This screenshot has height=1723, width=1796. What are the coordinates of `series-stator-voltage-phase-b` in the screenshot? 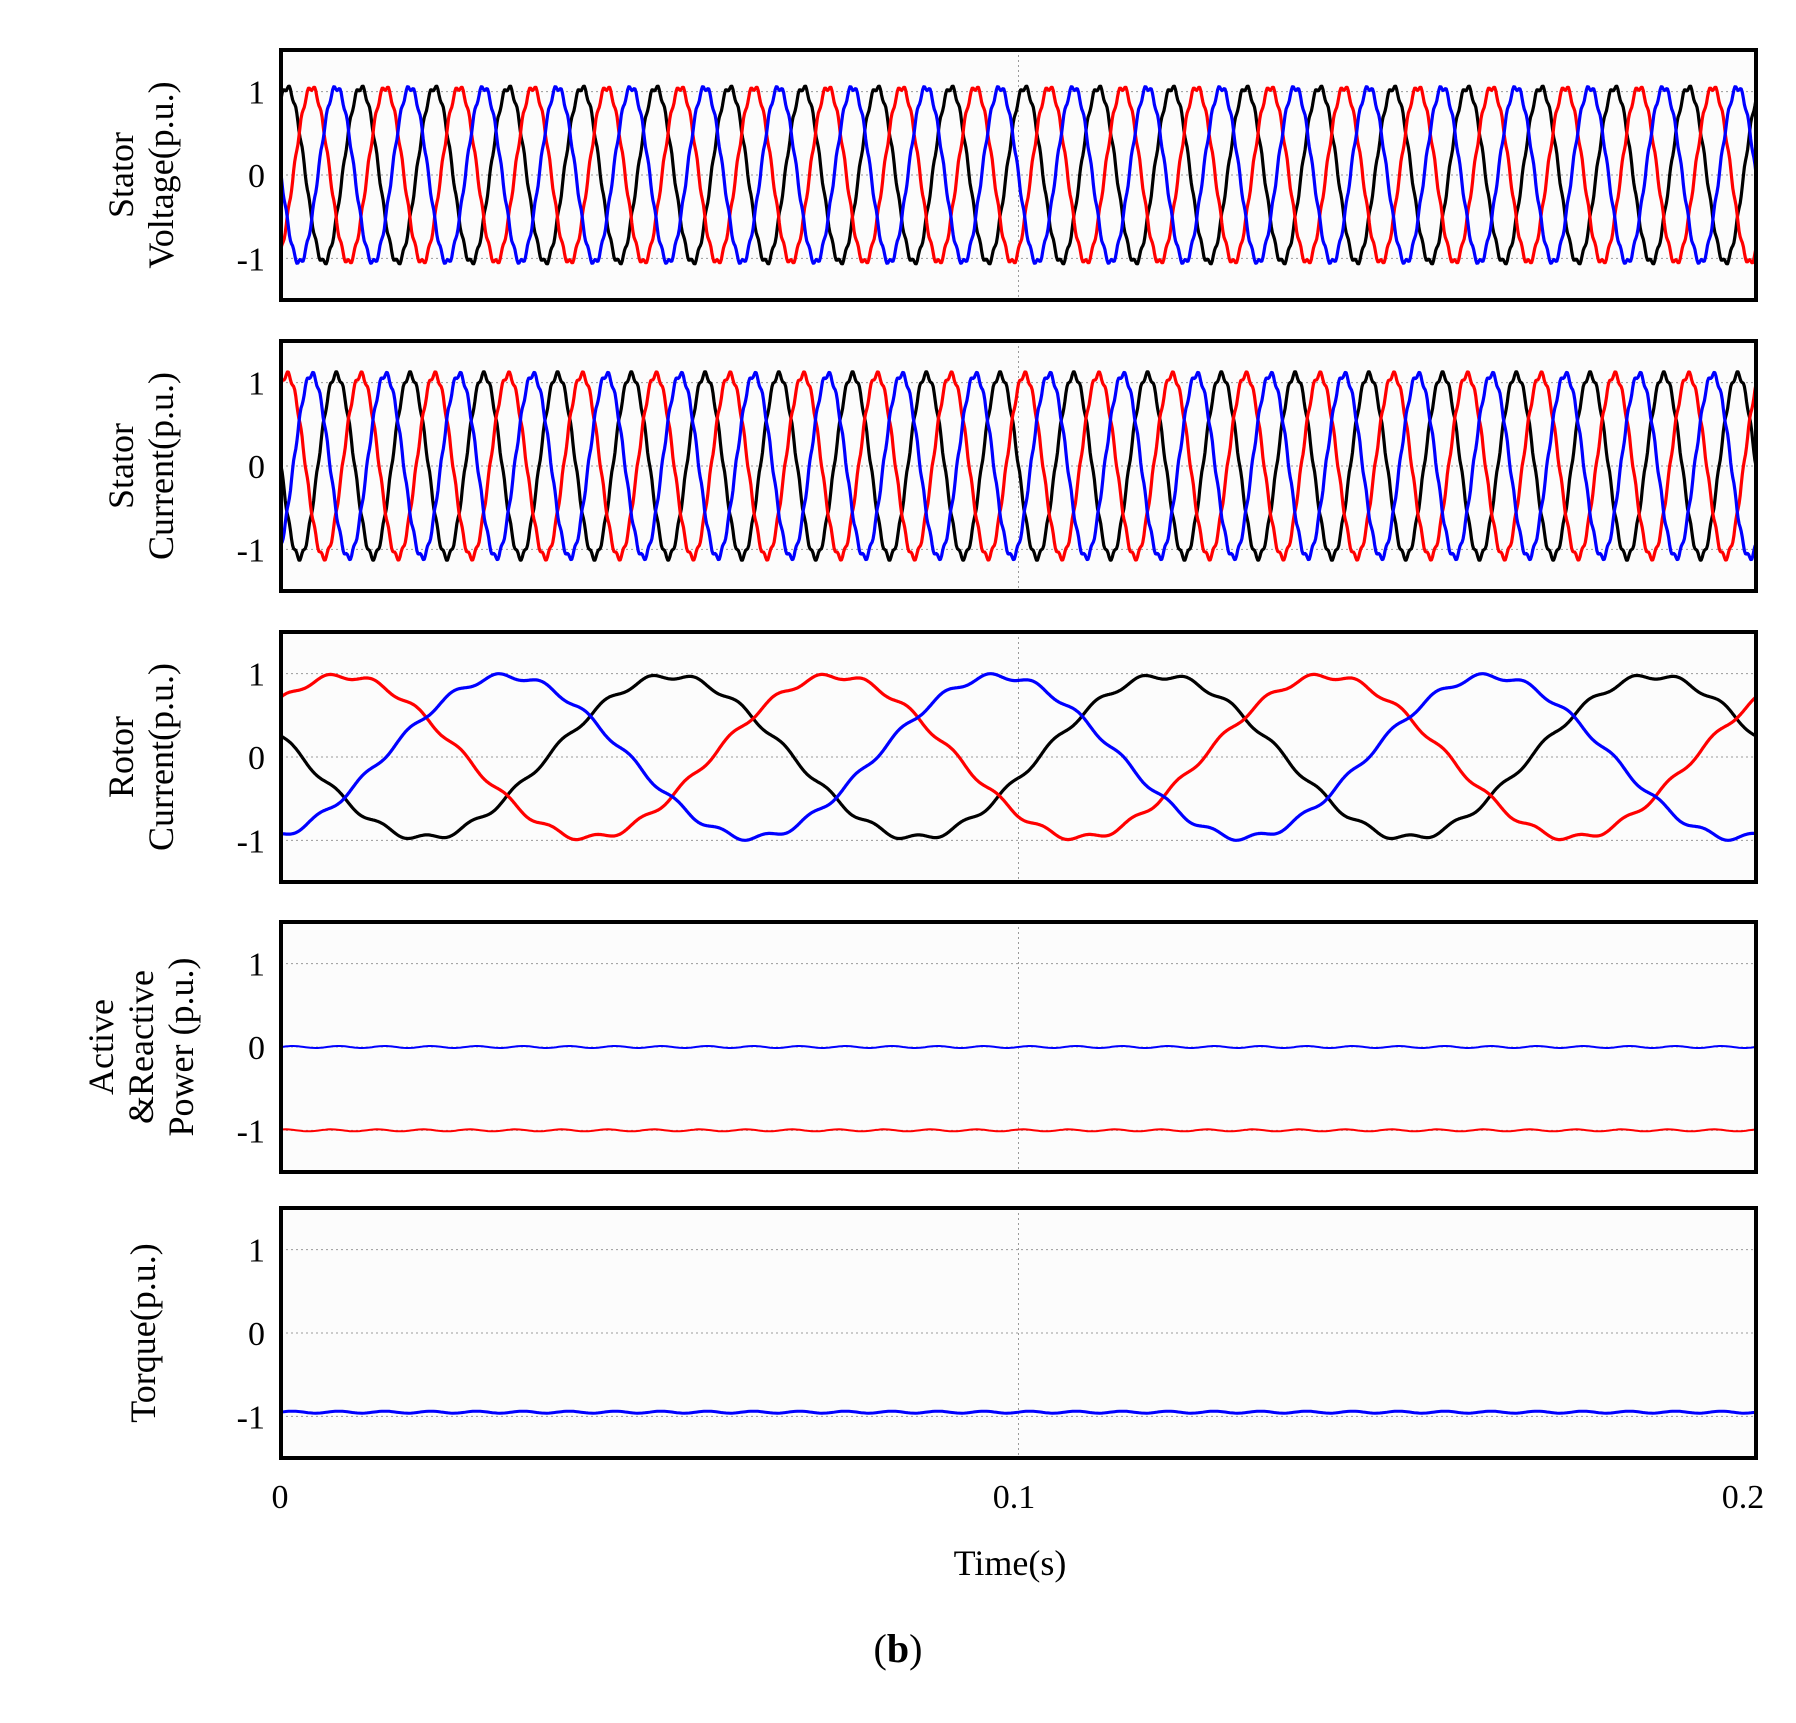 It's located at (1018, 175).